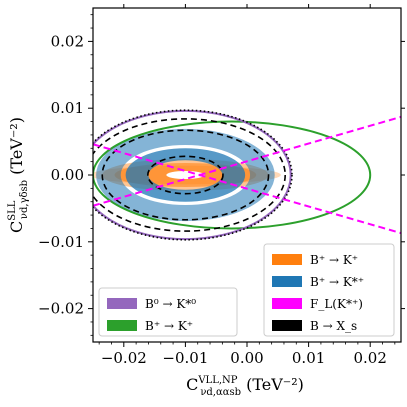 The width and height of the screenshot is (407, 407). What do you see at coordinates (246, 358) in the screenshot?
I see `x-tick-label: 0.00` at bounding box center [246, 358].